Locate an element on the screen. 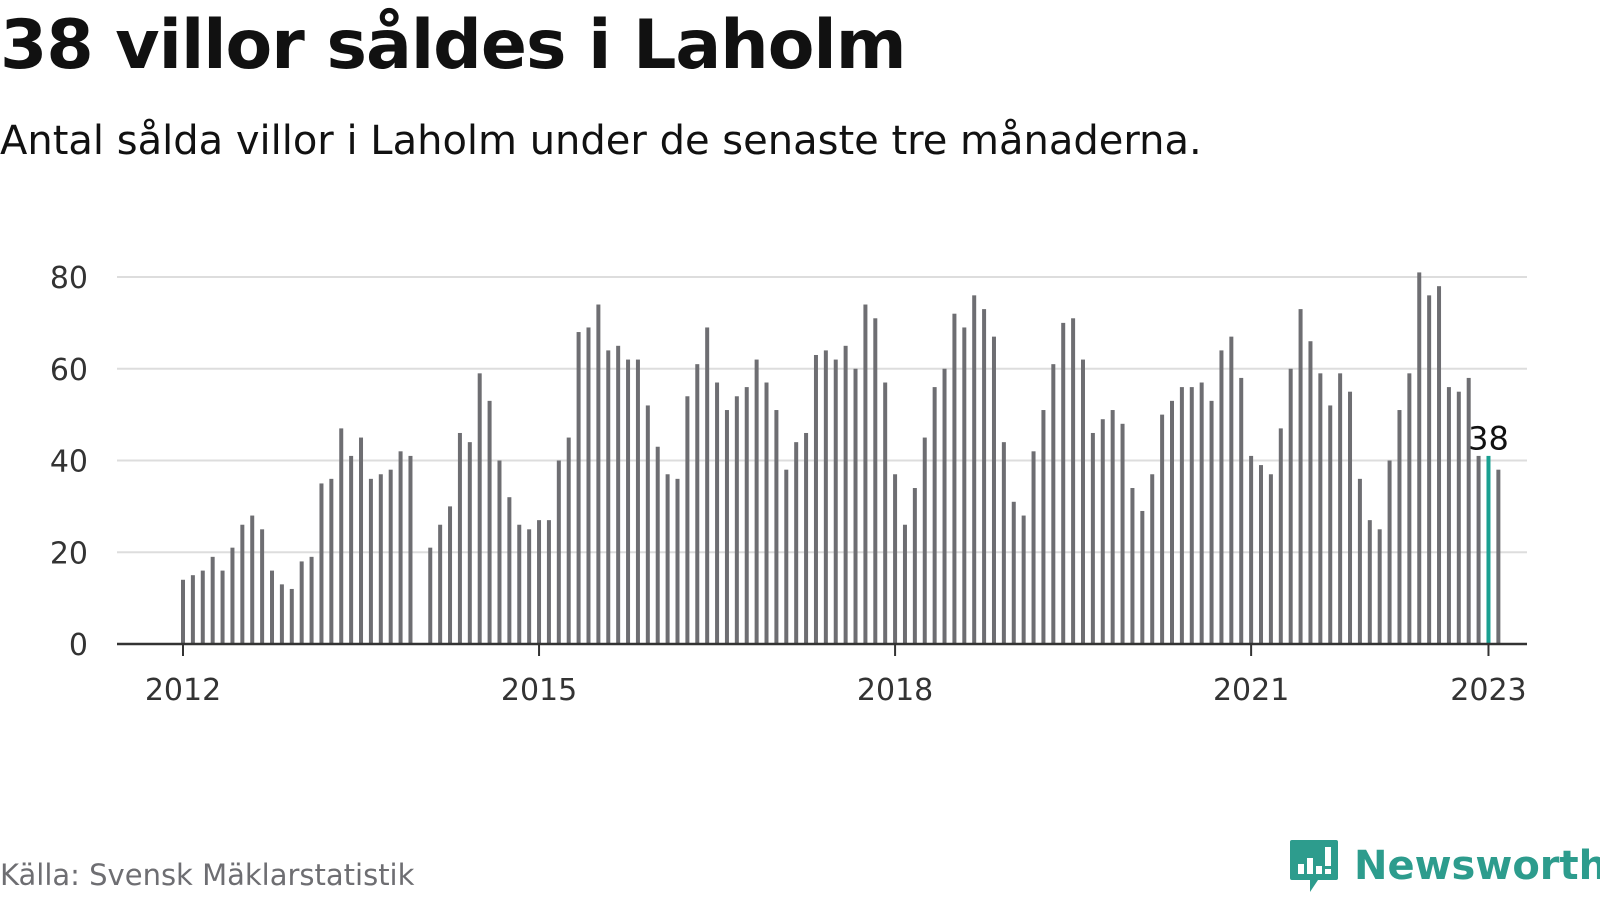  x-tick-label: 2021 is located at coordinates (1251, 690).